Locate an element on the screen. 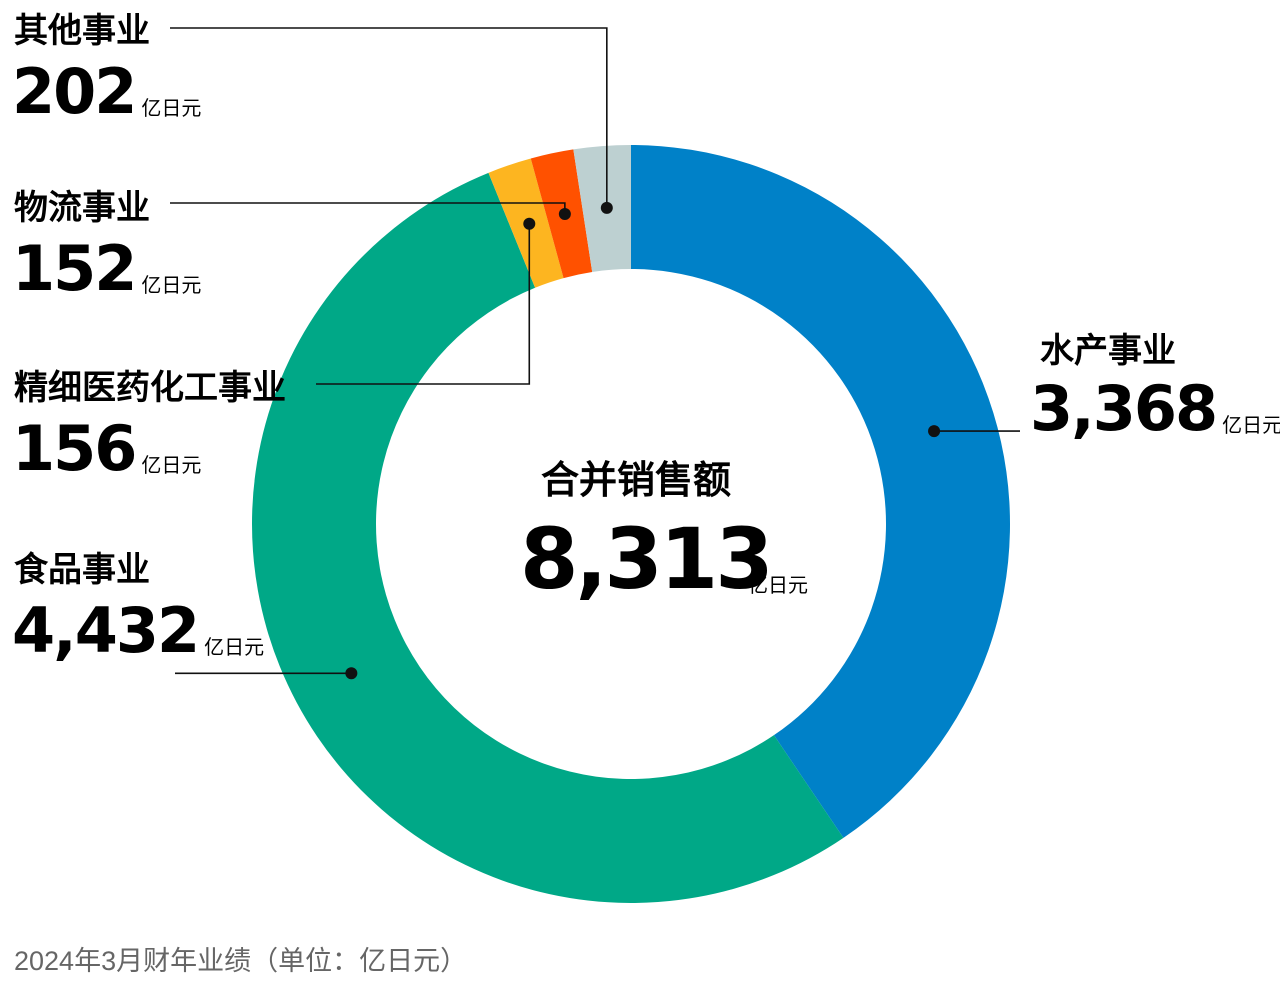 This screenshot has width=1280, height=989. label-unit-logistics: 亿日元 is located at coordinates (171, 285).